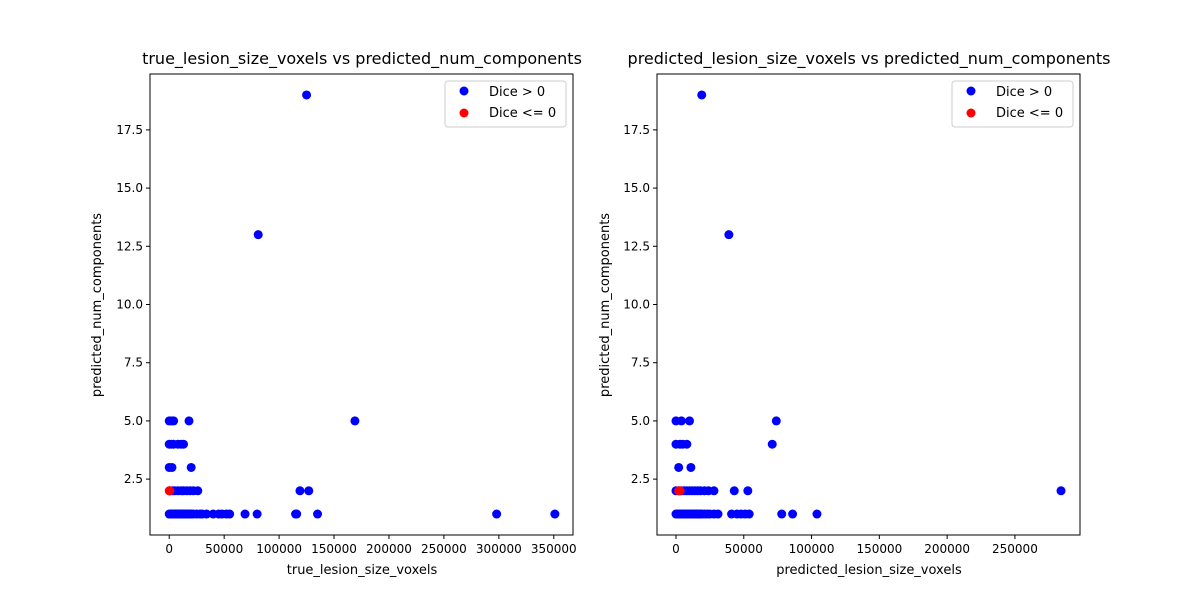 This screenshot has height=600, width=1200. Describe the element at coordinates (362, 570) in the screenshot. I see `x-axis-label: true_lesion_size_voxels` at that location.